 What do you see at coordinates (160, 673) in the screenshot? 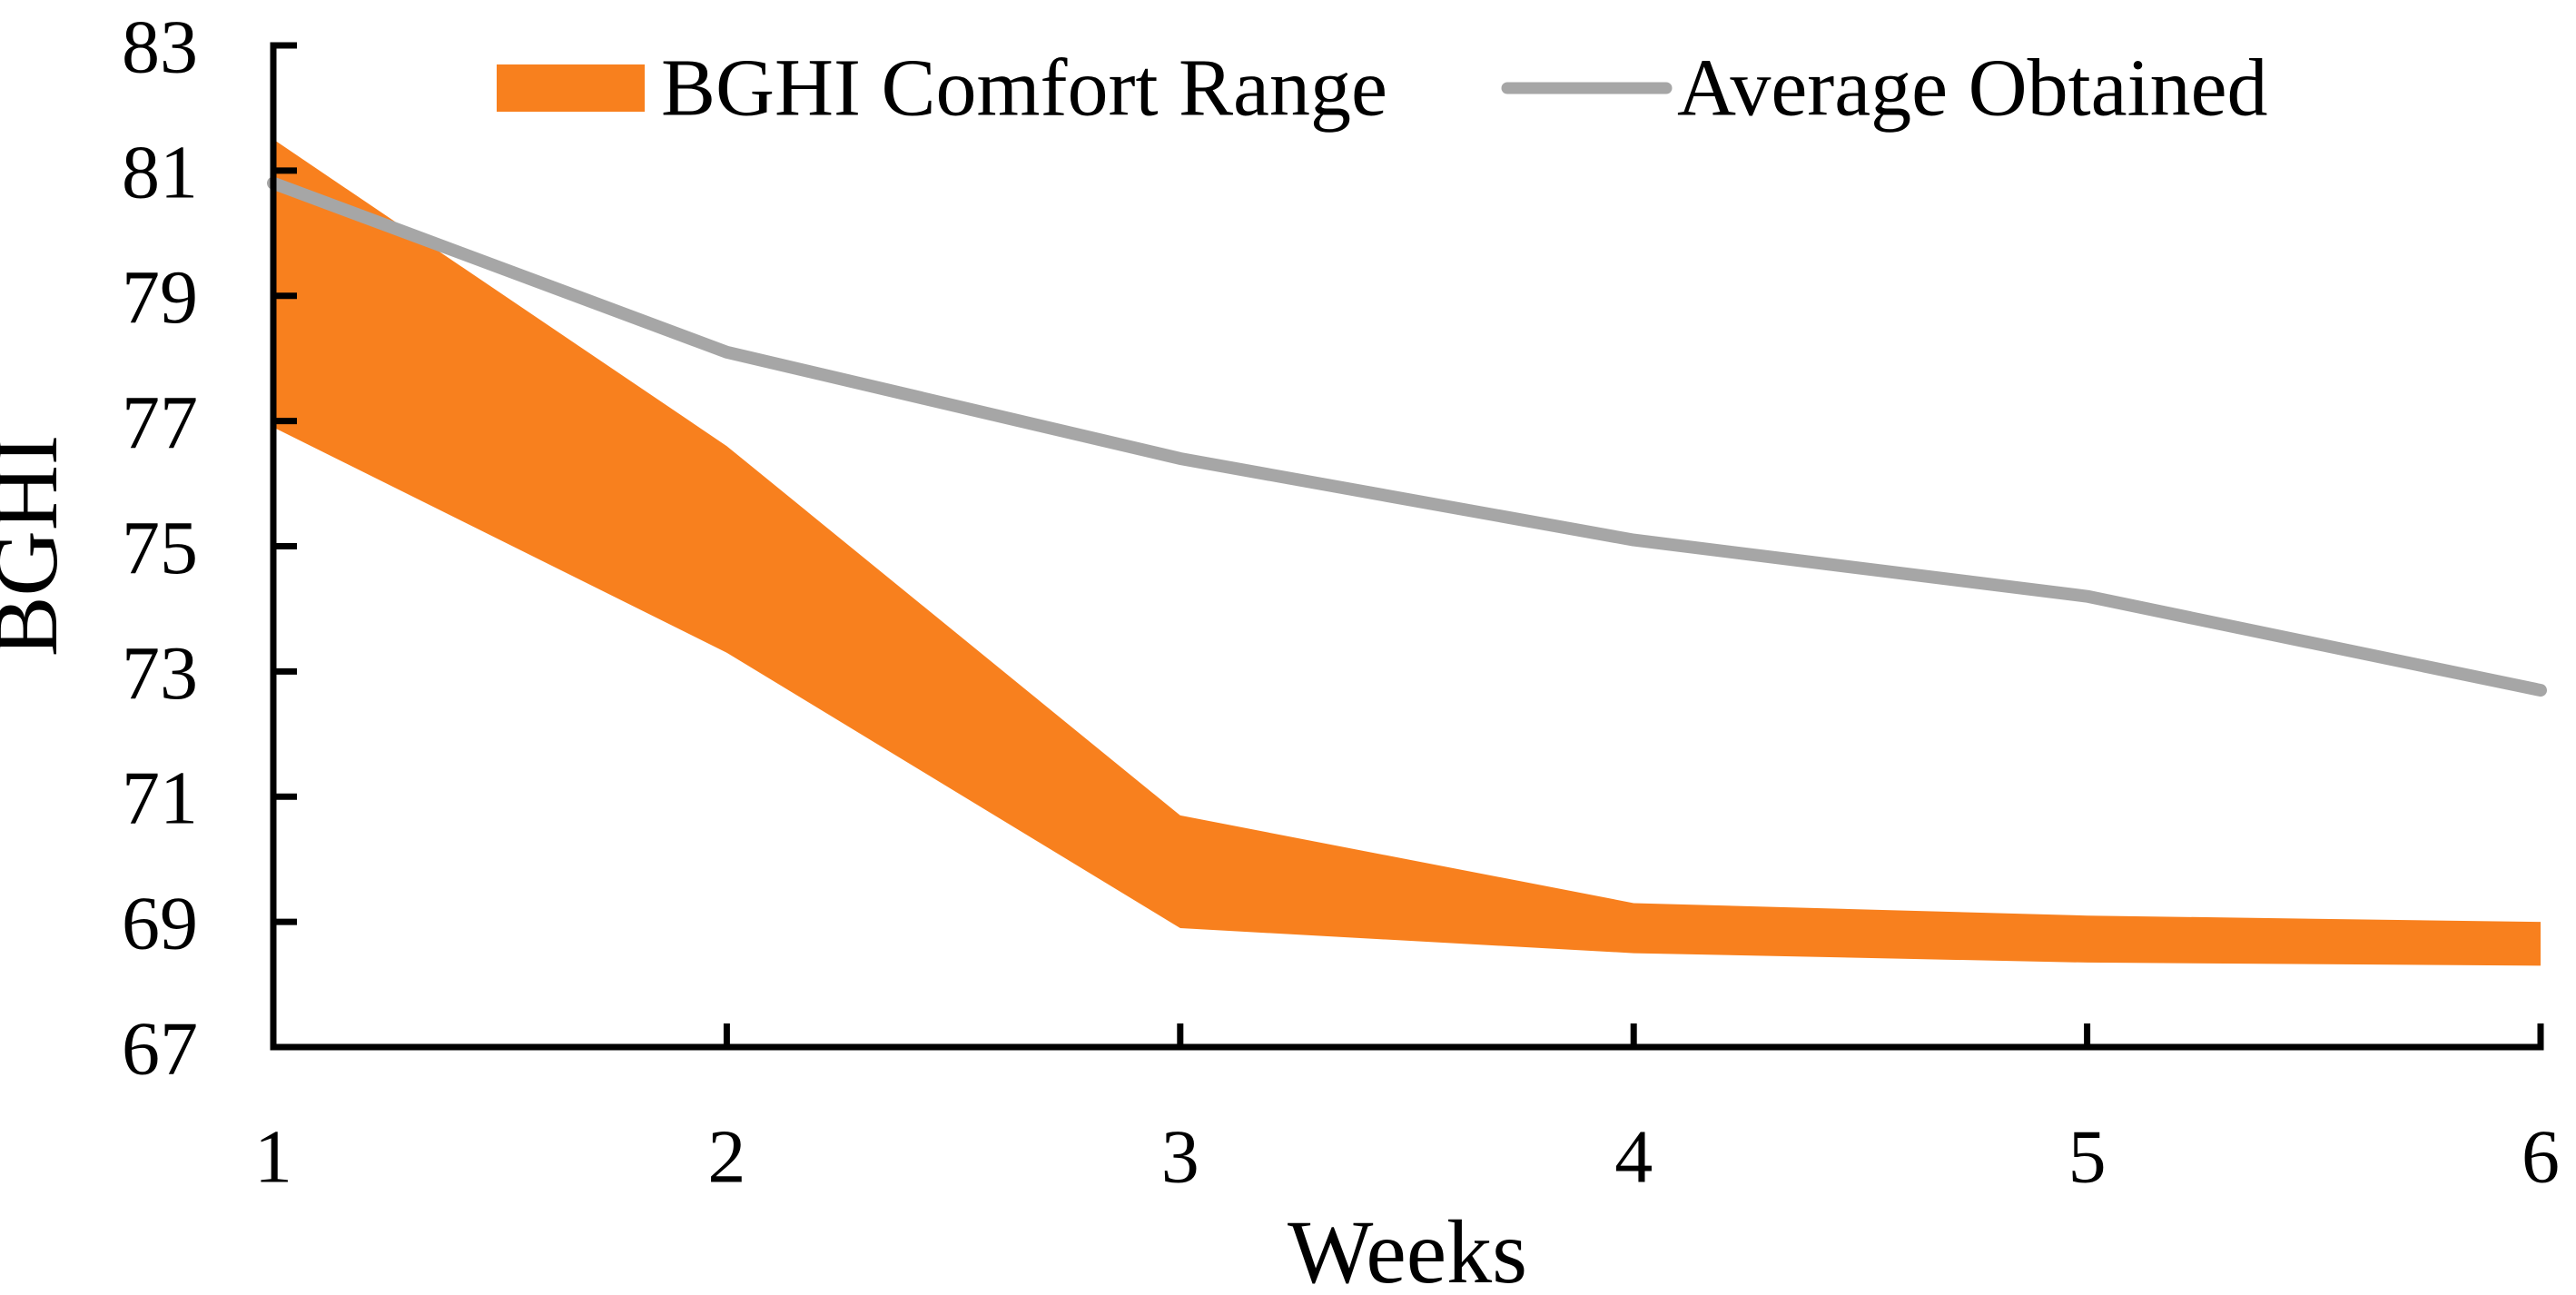
I see `y-tick-label: 73` at bounding box center [160, 673].